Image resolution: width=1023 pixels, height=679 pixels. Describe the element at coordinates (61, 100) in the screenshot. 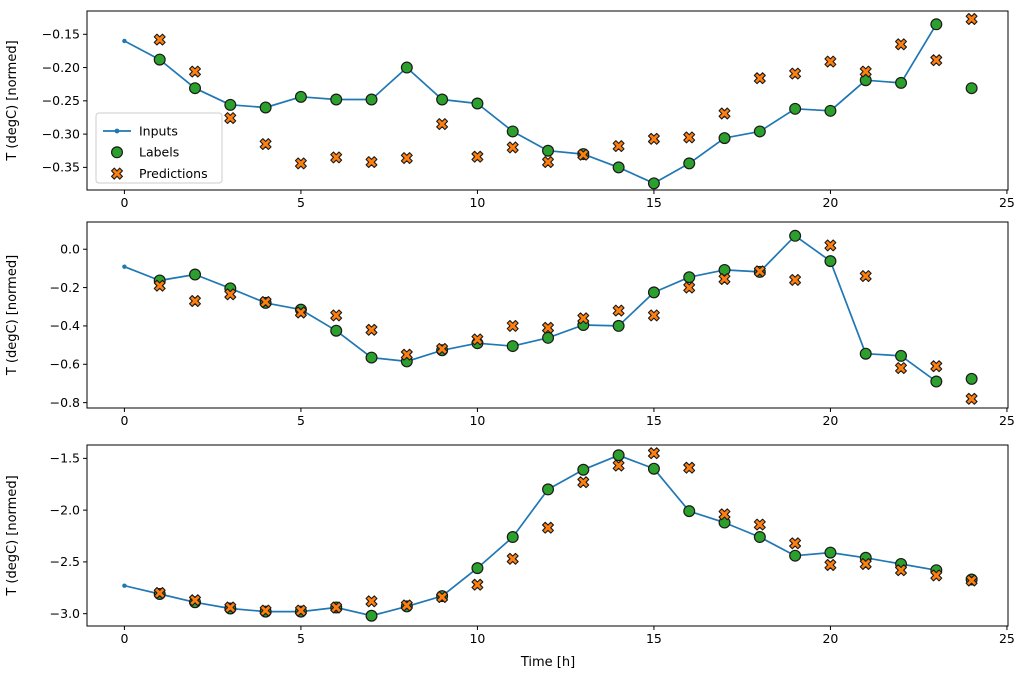

I see `y-tick-label: −0.25` at that location.